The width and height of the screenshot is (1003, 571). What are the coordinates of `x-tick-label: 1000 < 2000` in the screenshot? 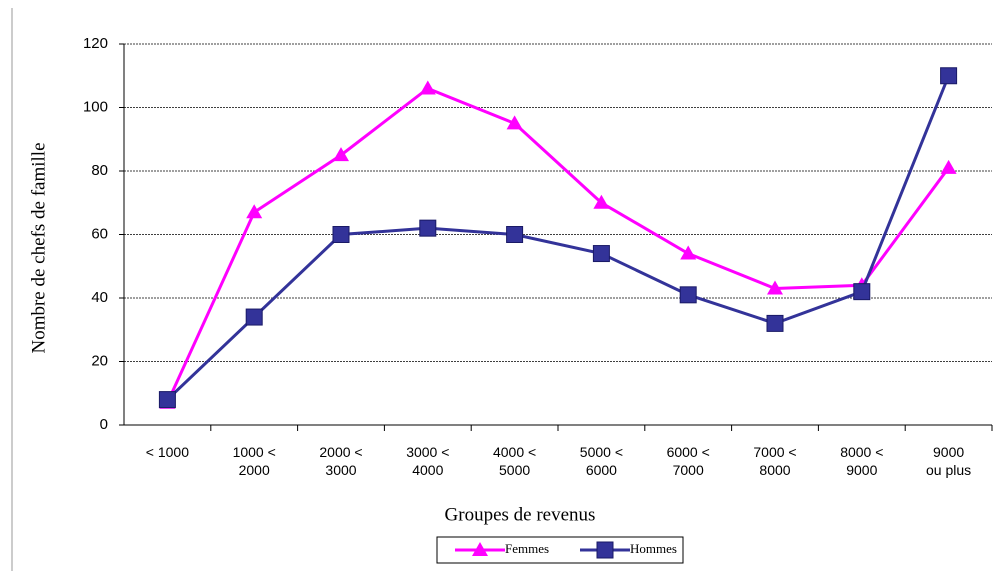 It's located at (254, 461).